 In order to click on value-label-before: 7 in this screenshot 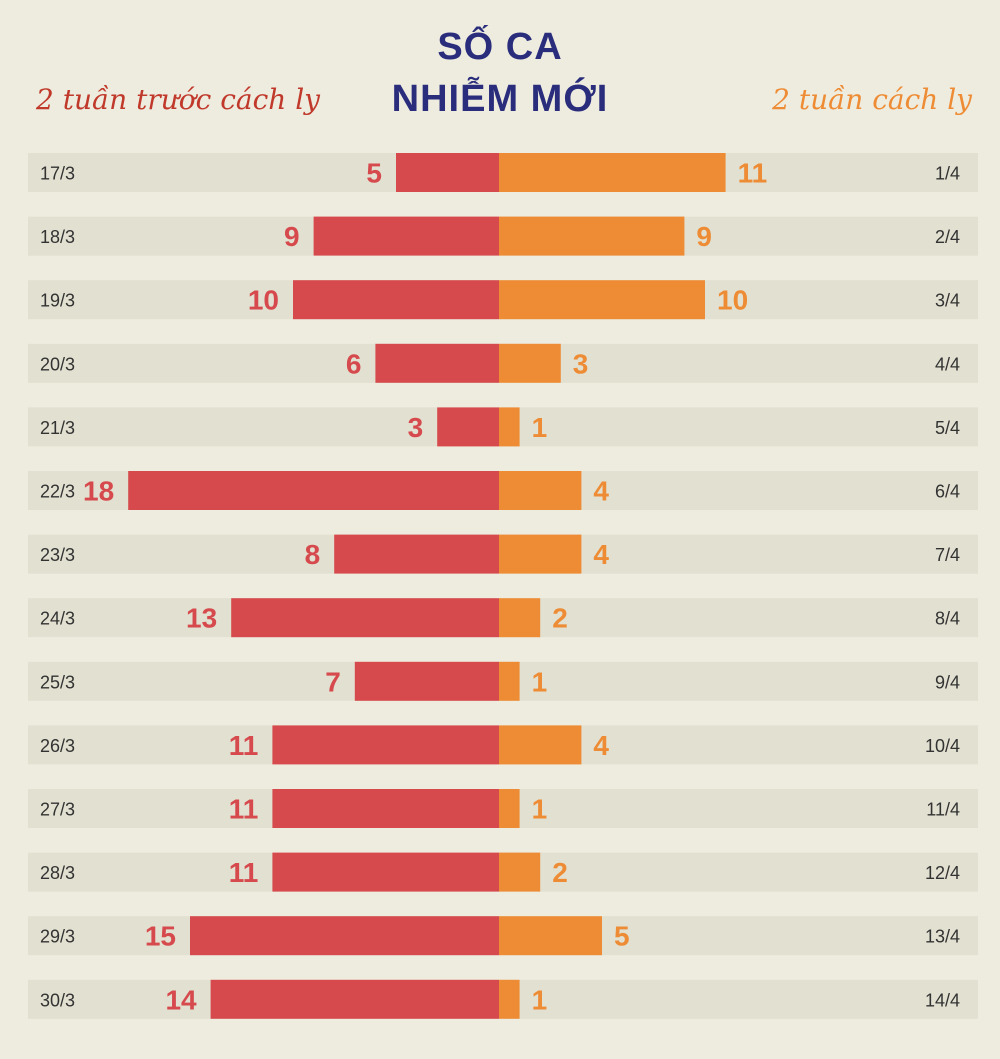, I will do `click(333, 681)`.